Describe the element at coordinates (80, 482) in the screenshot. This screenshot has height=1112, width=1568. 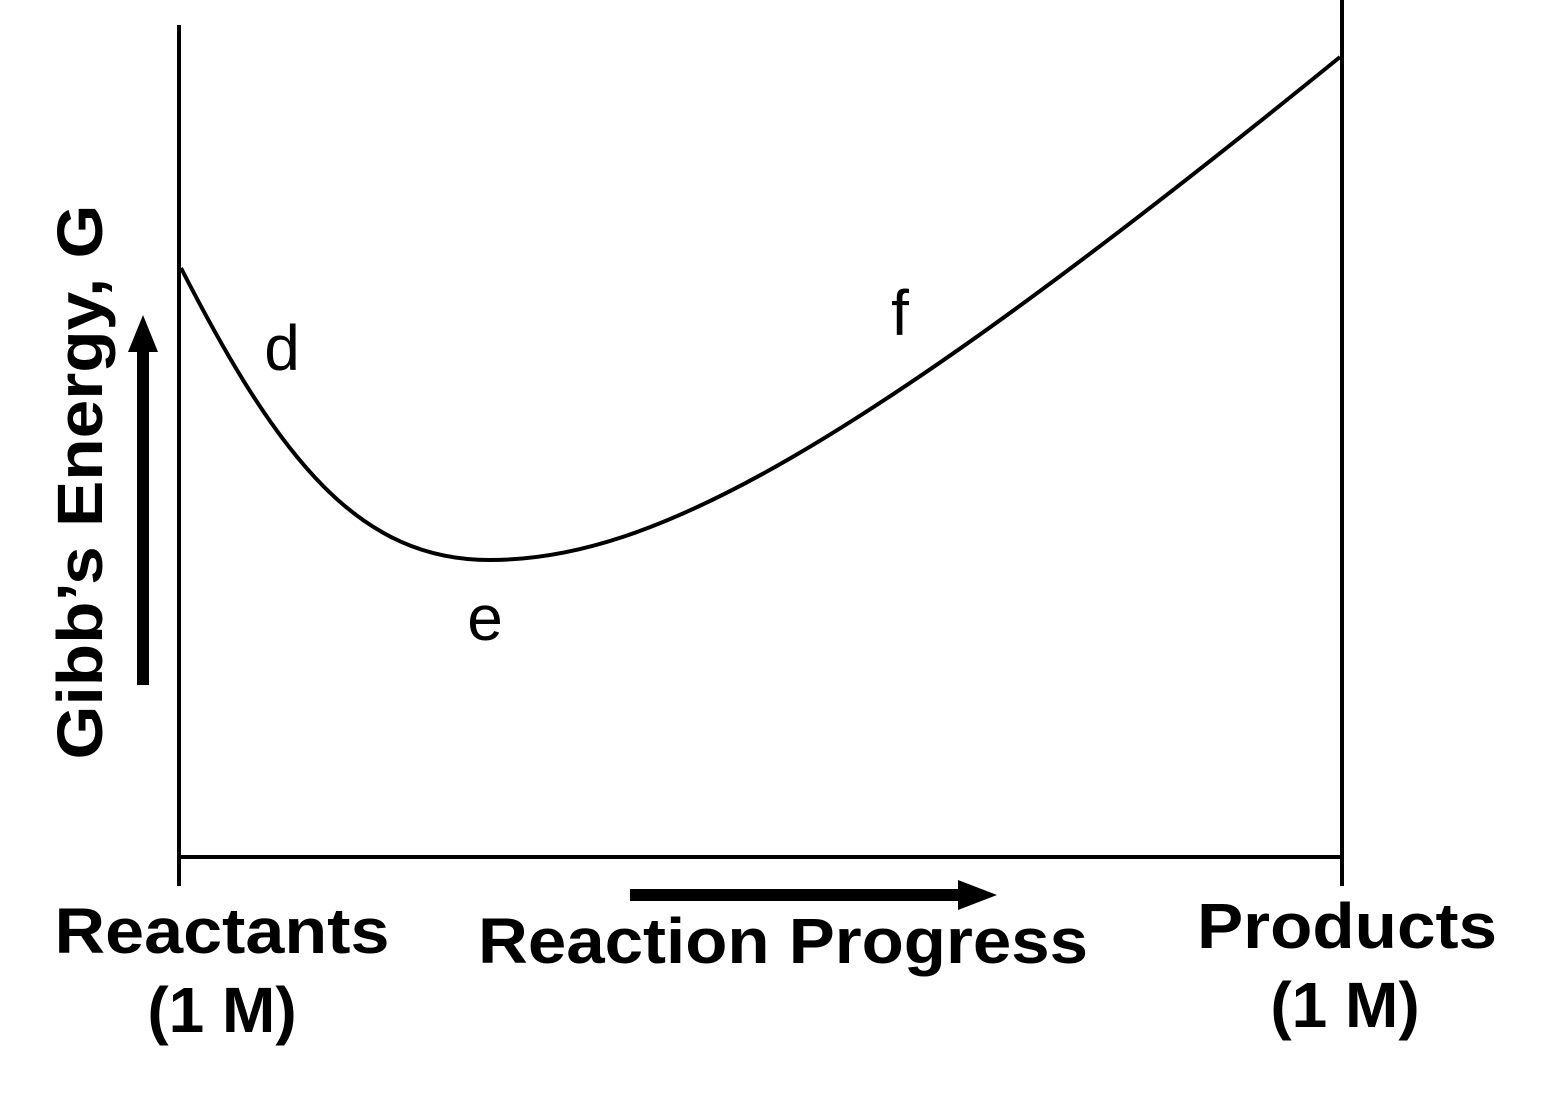
I see `y-axis-label: Gibb’s Energy, G` at that location.